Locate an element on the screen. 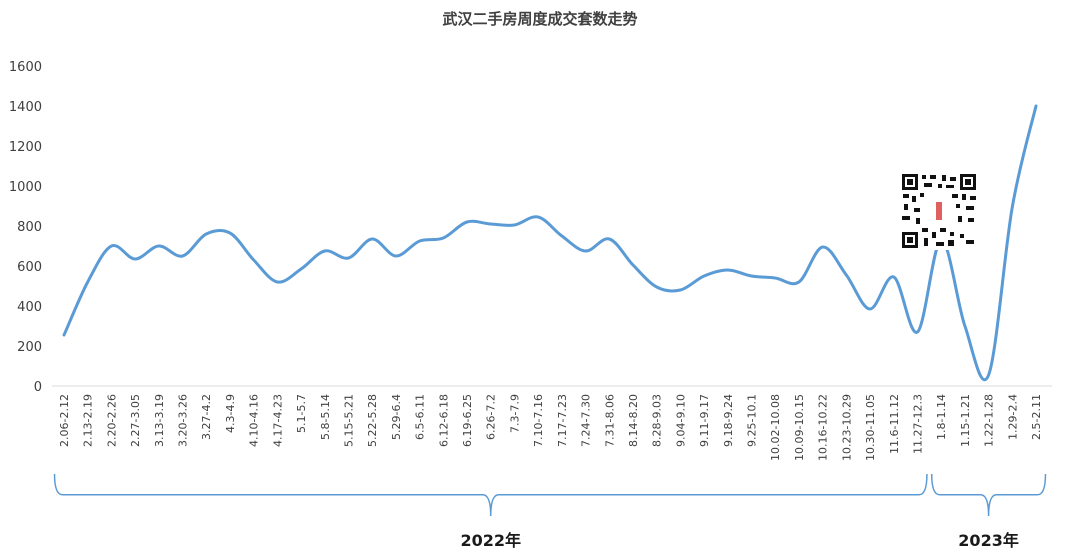 The width and height of the screenshot is (1080, 556). y-tick-label: 1000 is located at coordinates (25, 187).